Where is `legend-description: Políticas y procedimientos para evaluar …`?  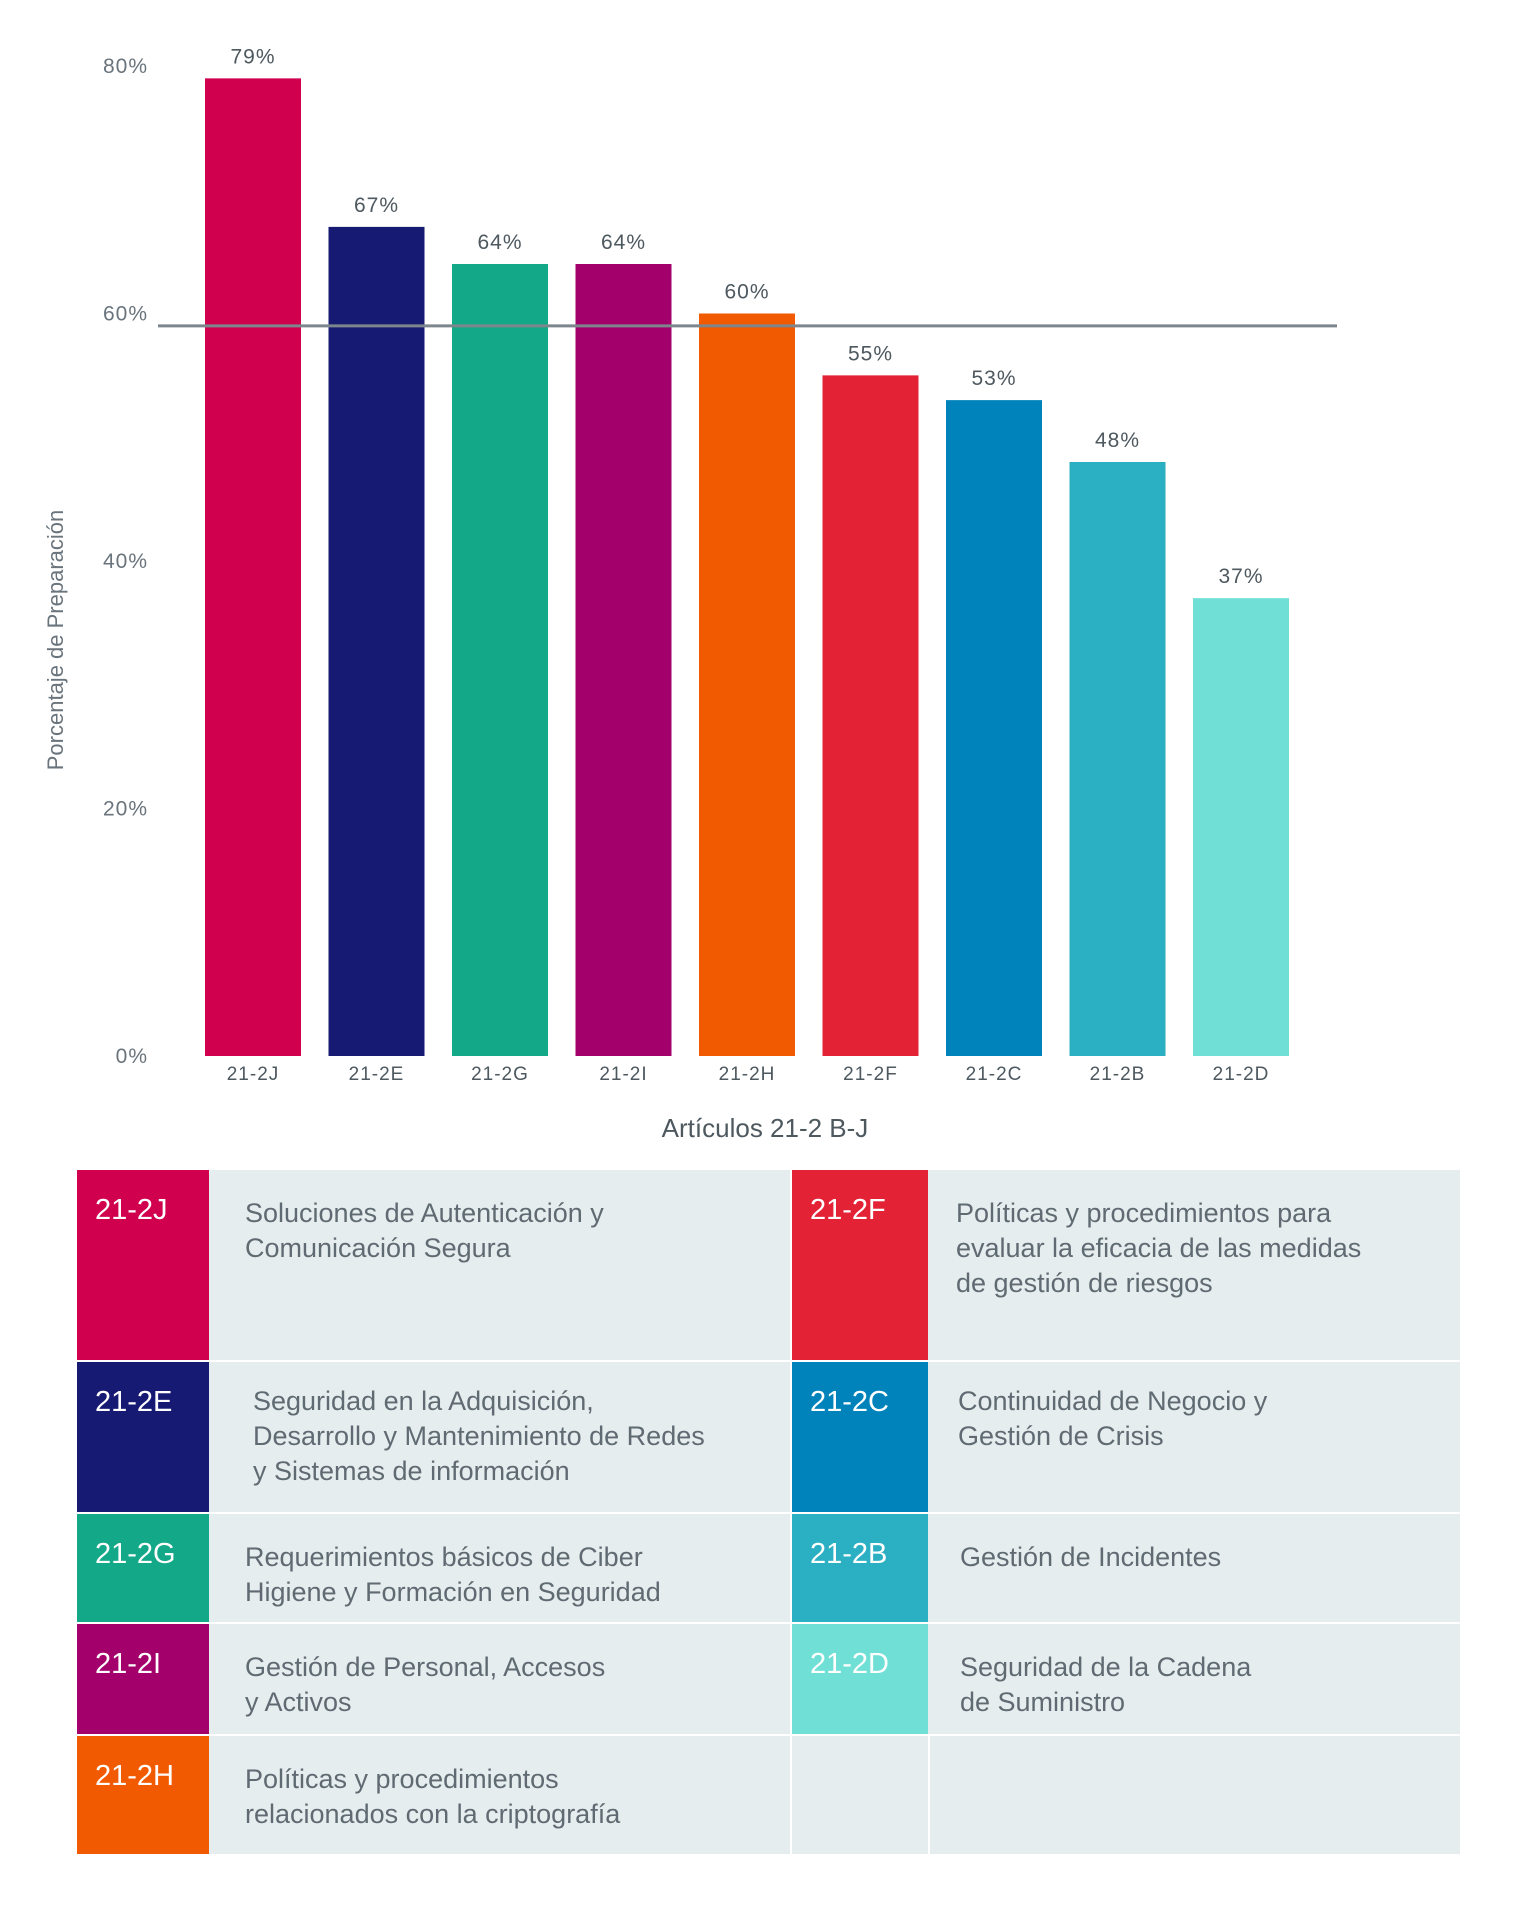 legend-description: Políticas y procedimientos para evaluar … is located at coordinates (1159, 1248).